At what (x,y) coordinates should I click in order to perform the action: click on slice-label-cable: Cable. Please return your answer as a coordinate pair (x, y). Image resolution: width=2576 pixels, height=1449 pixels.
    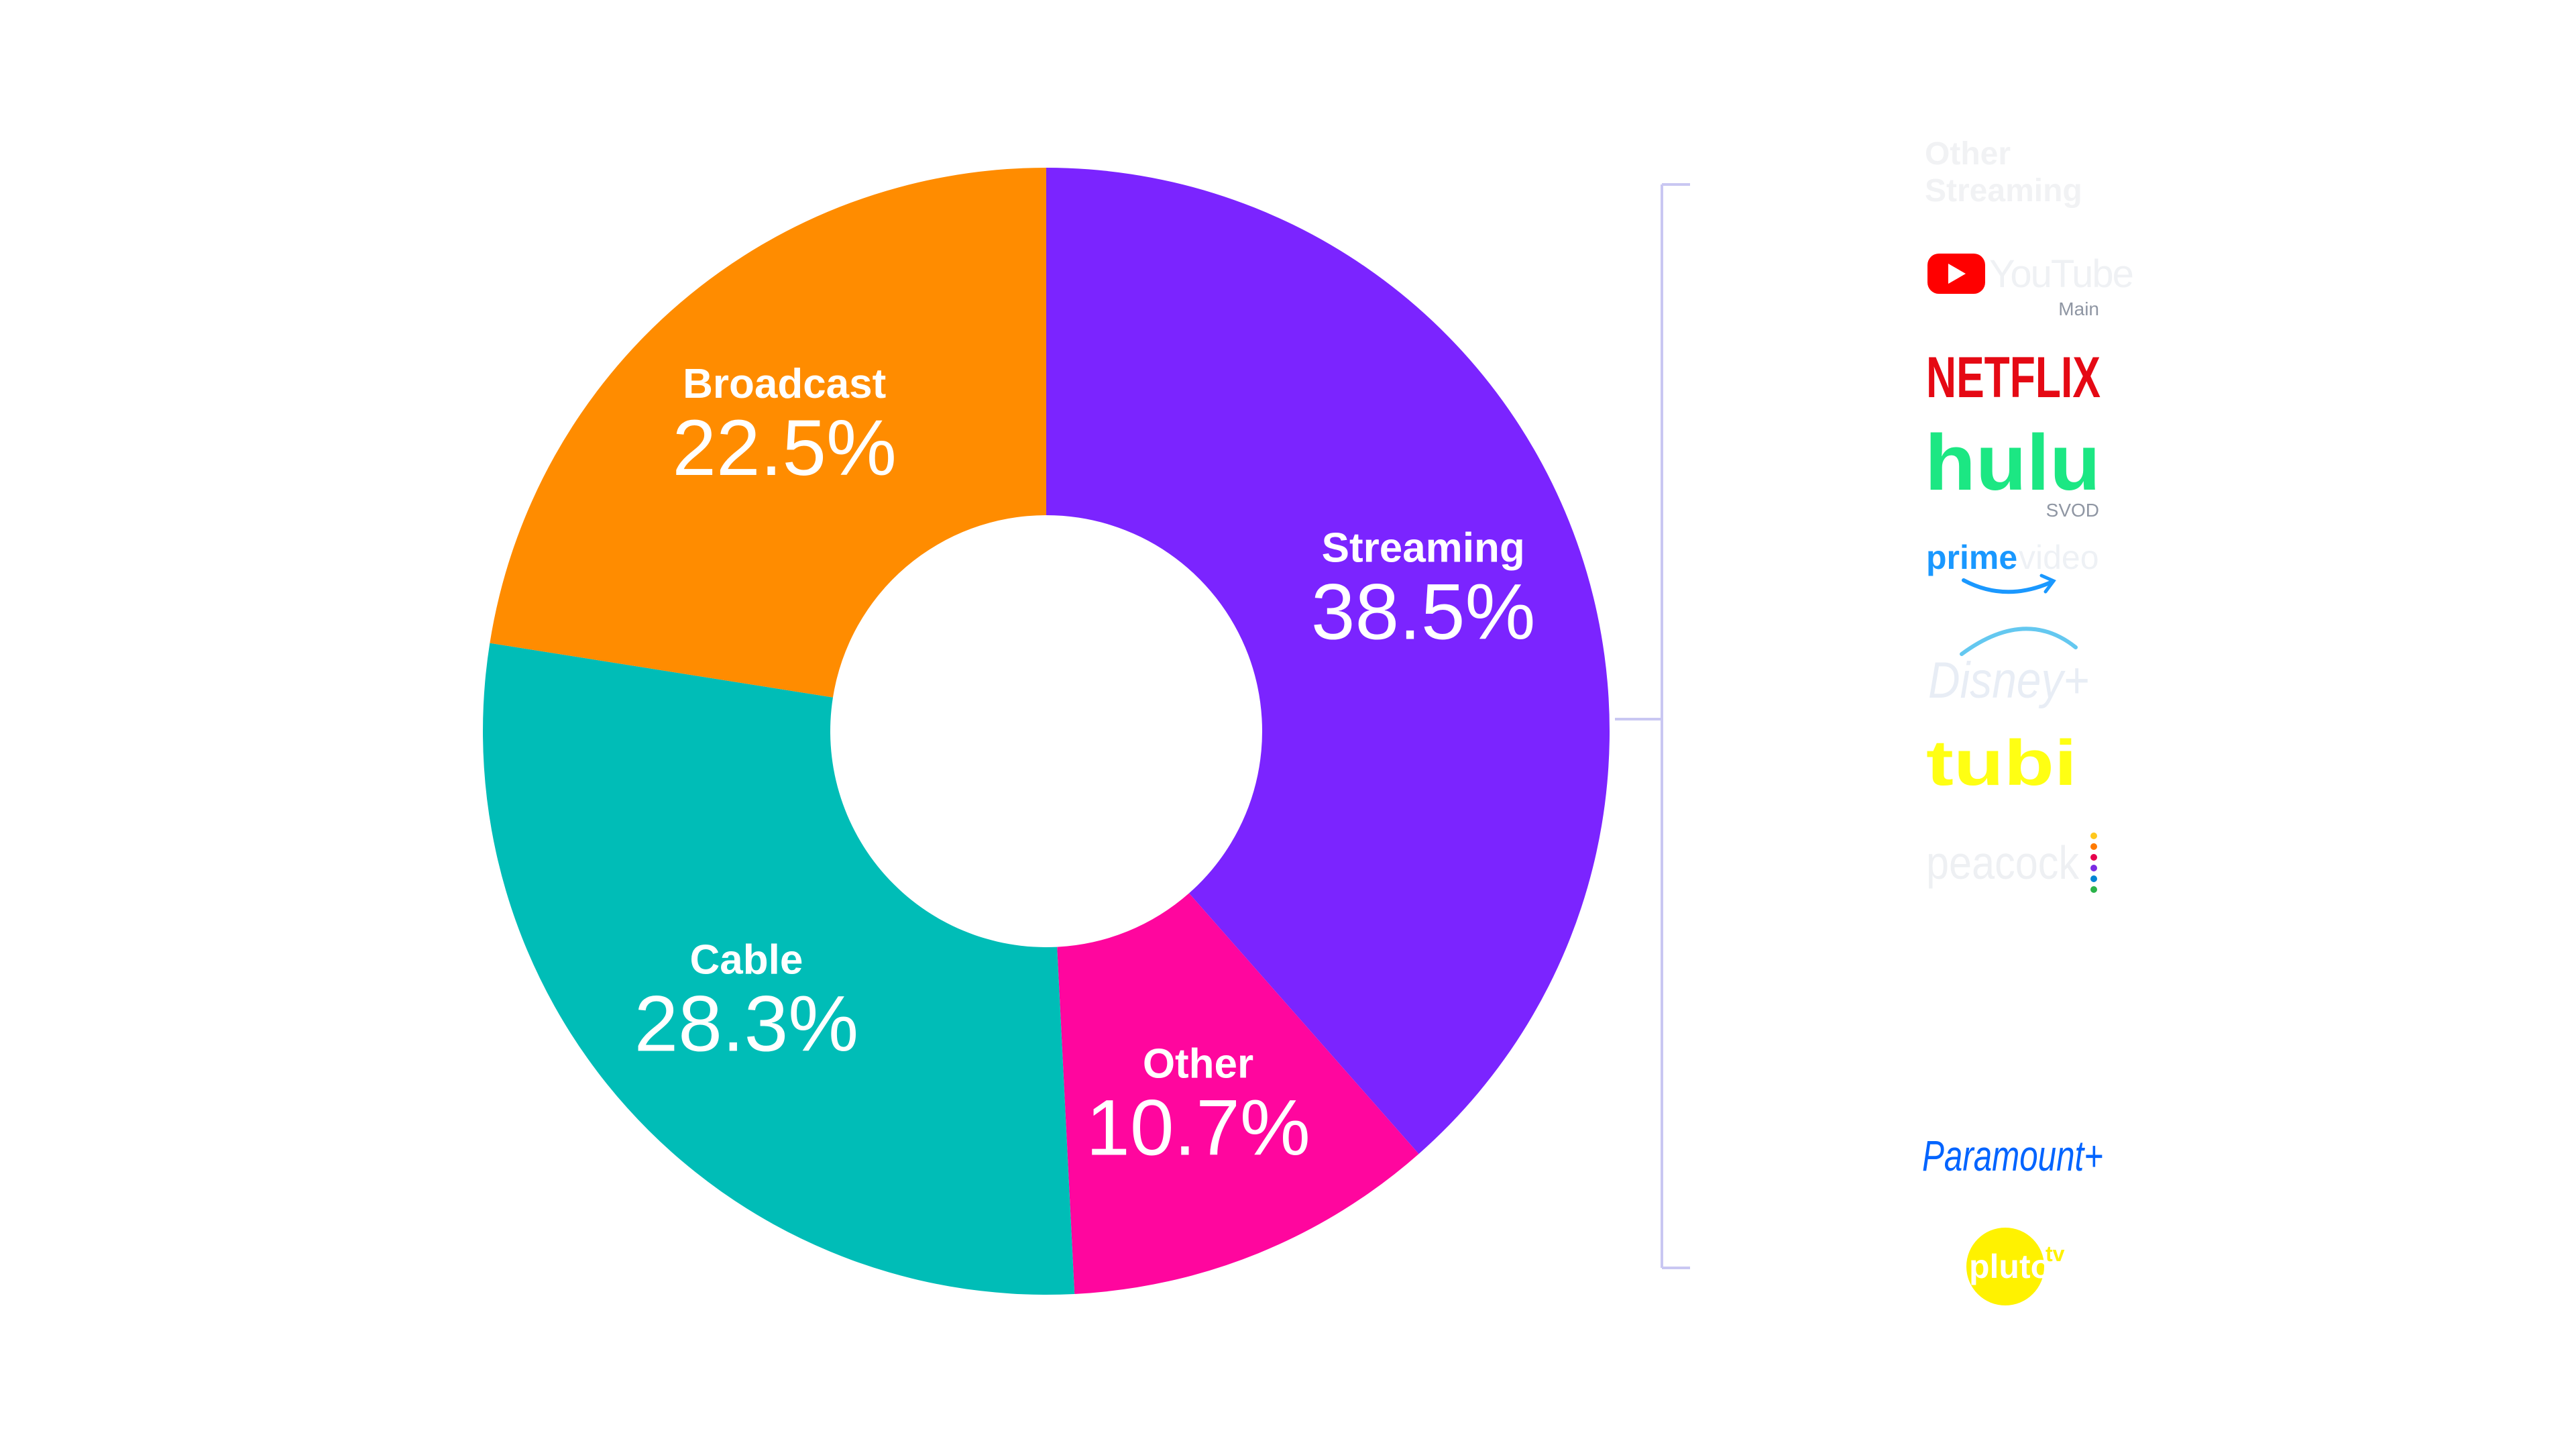
    Looking at the image, I should click on (746, 960).